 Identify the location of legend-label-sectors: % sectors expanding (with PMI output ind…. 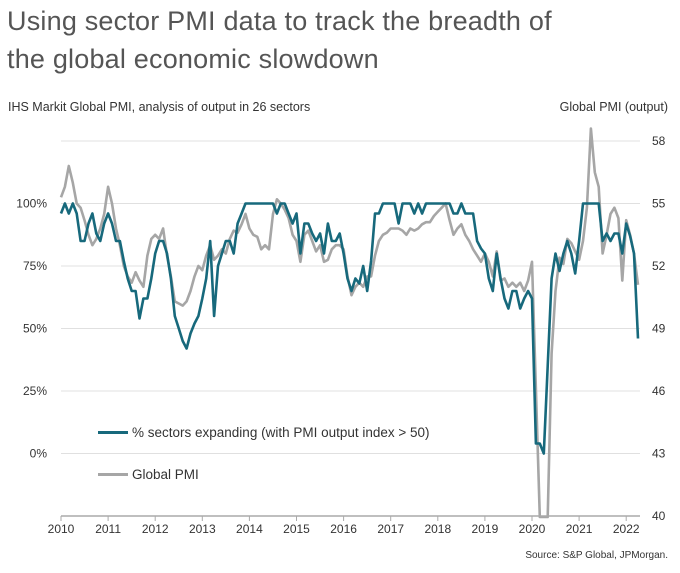
(281, 432).